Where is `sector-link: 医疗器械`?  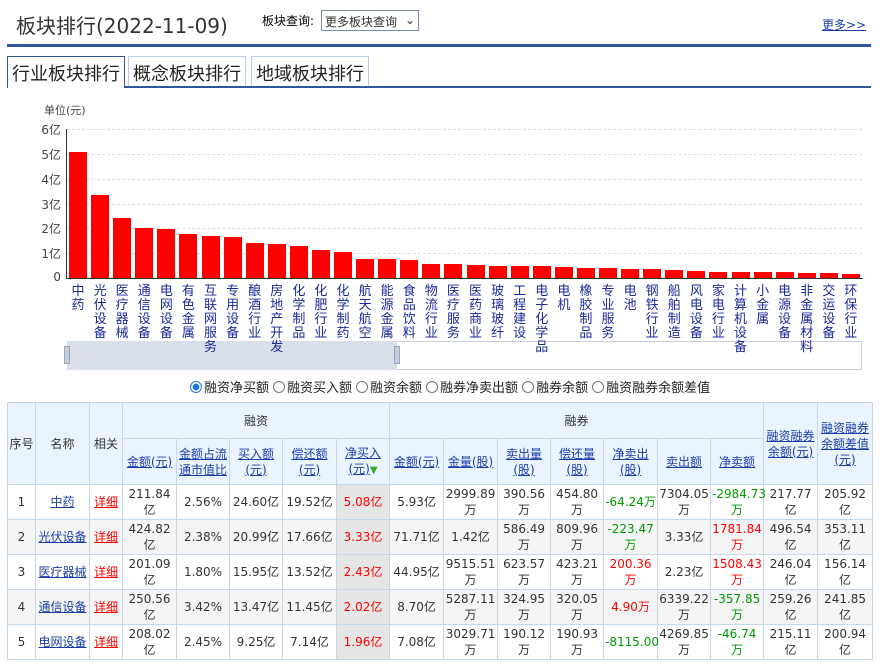 sector-link: 医疗器械 is located at coordinates (62, 572).